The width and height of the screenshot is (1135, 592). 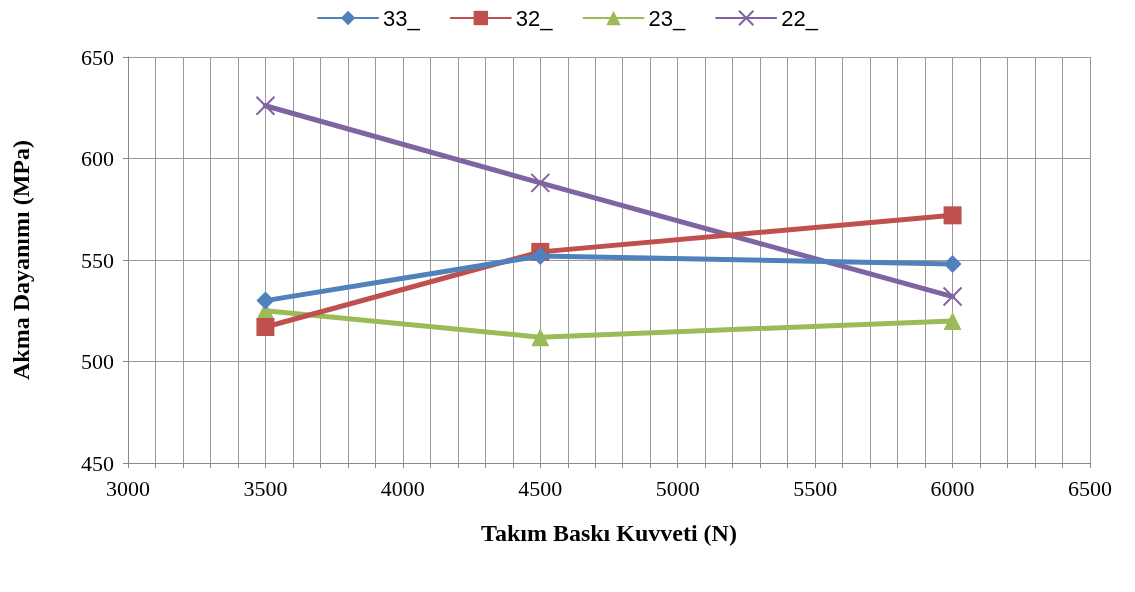 What do you see at coordinates (97, 158) in the screenshot?
I see `y-tick-label: 600` at bounding box center [97, 158].